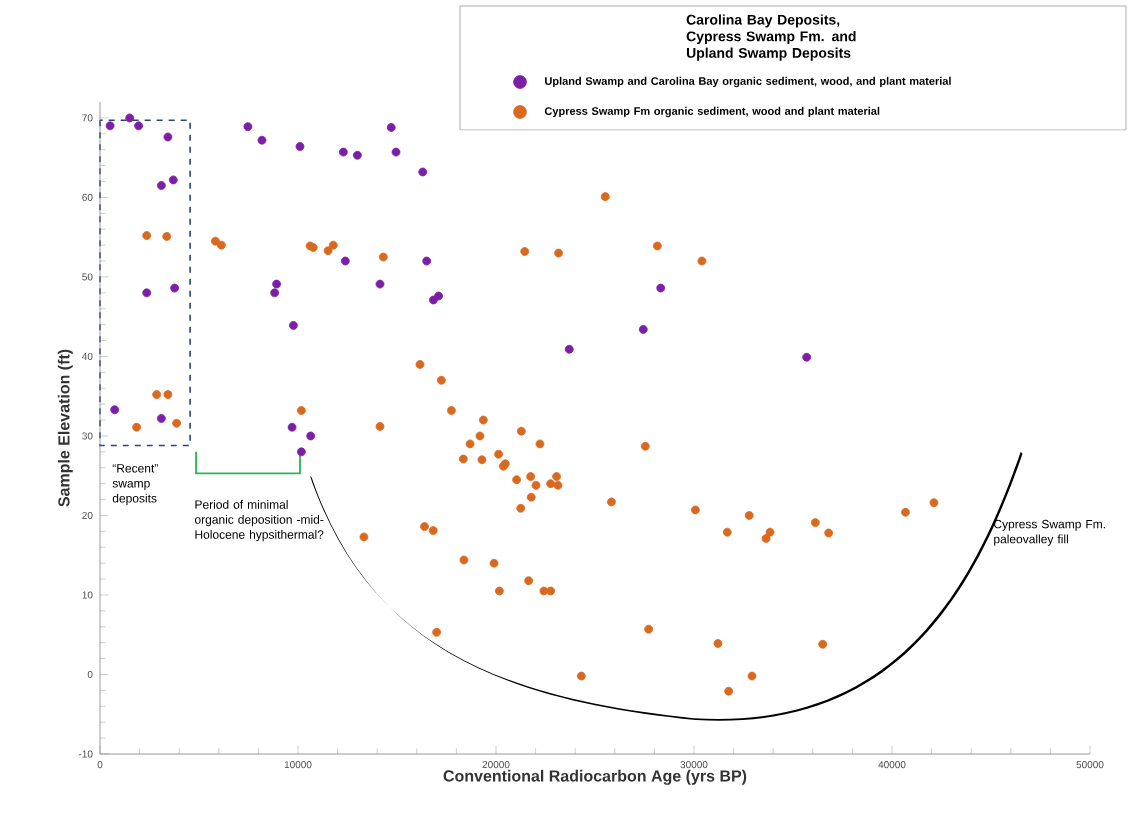 The width and height of the screenshot is (1128, 826). What do you see at coordinates (65, 428) in the screenshot?
I see `y-axis-title: Sample Elevation (ft)` at bounding box center [65, 428].